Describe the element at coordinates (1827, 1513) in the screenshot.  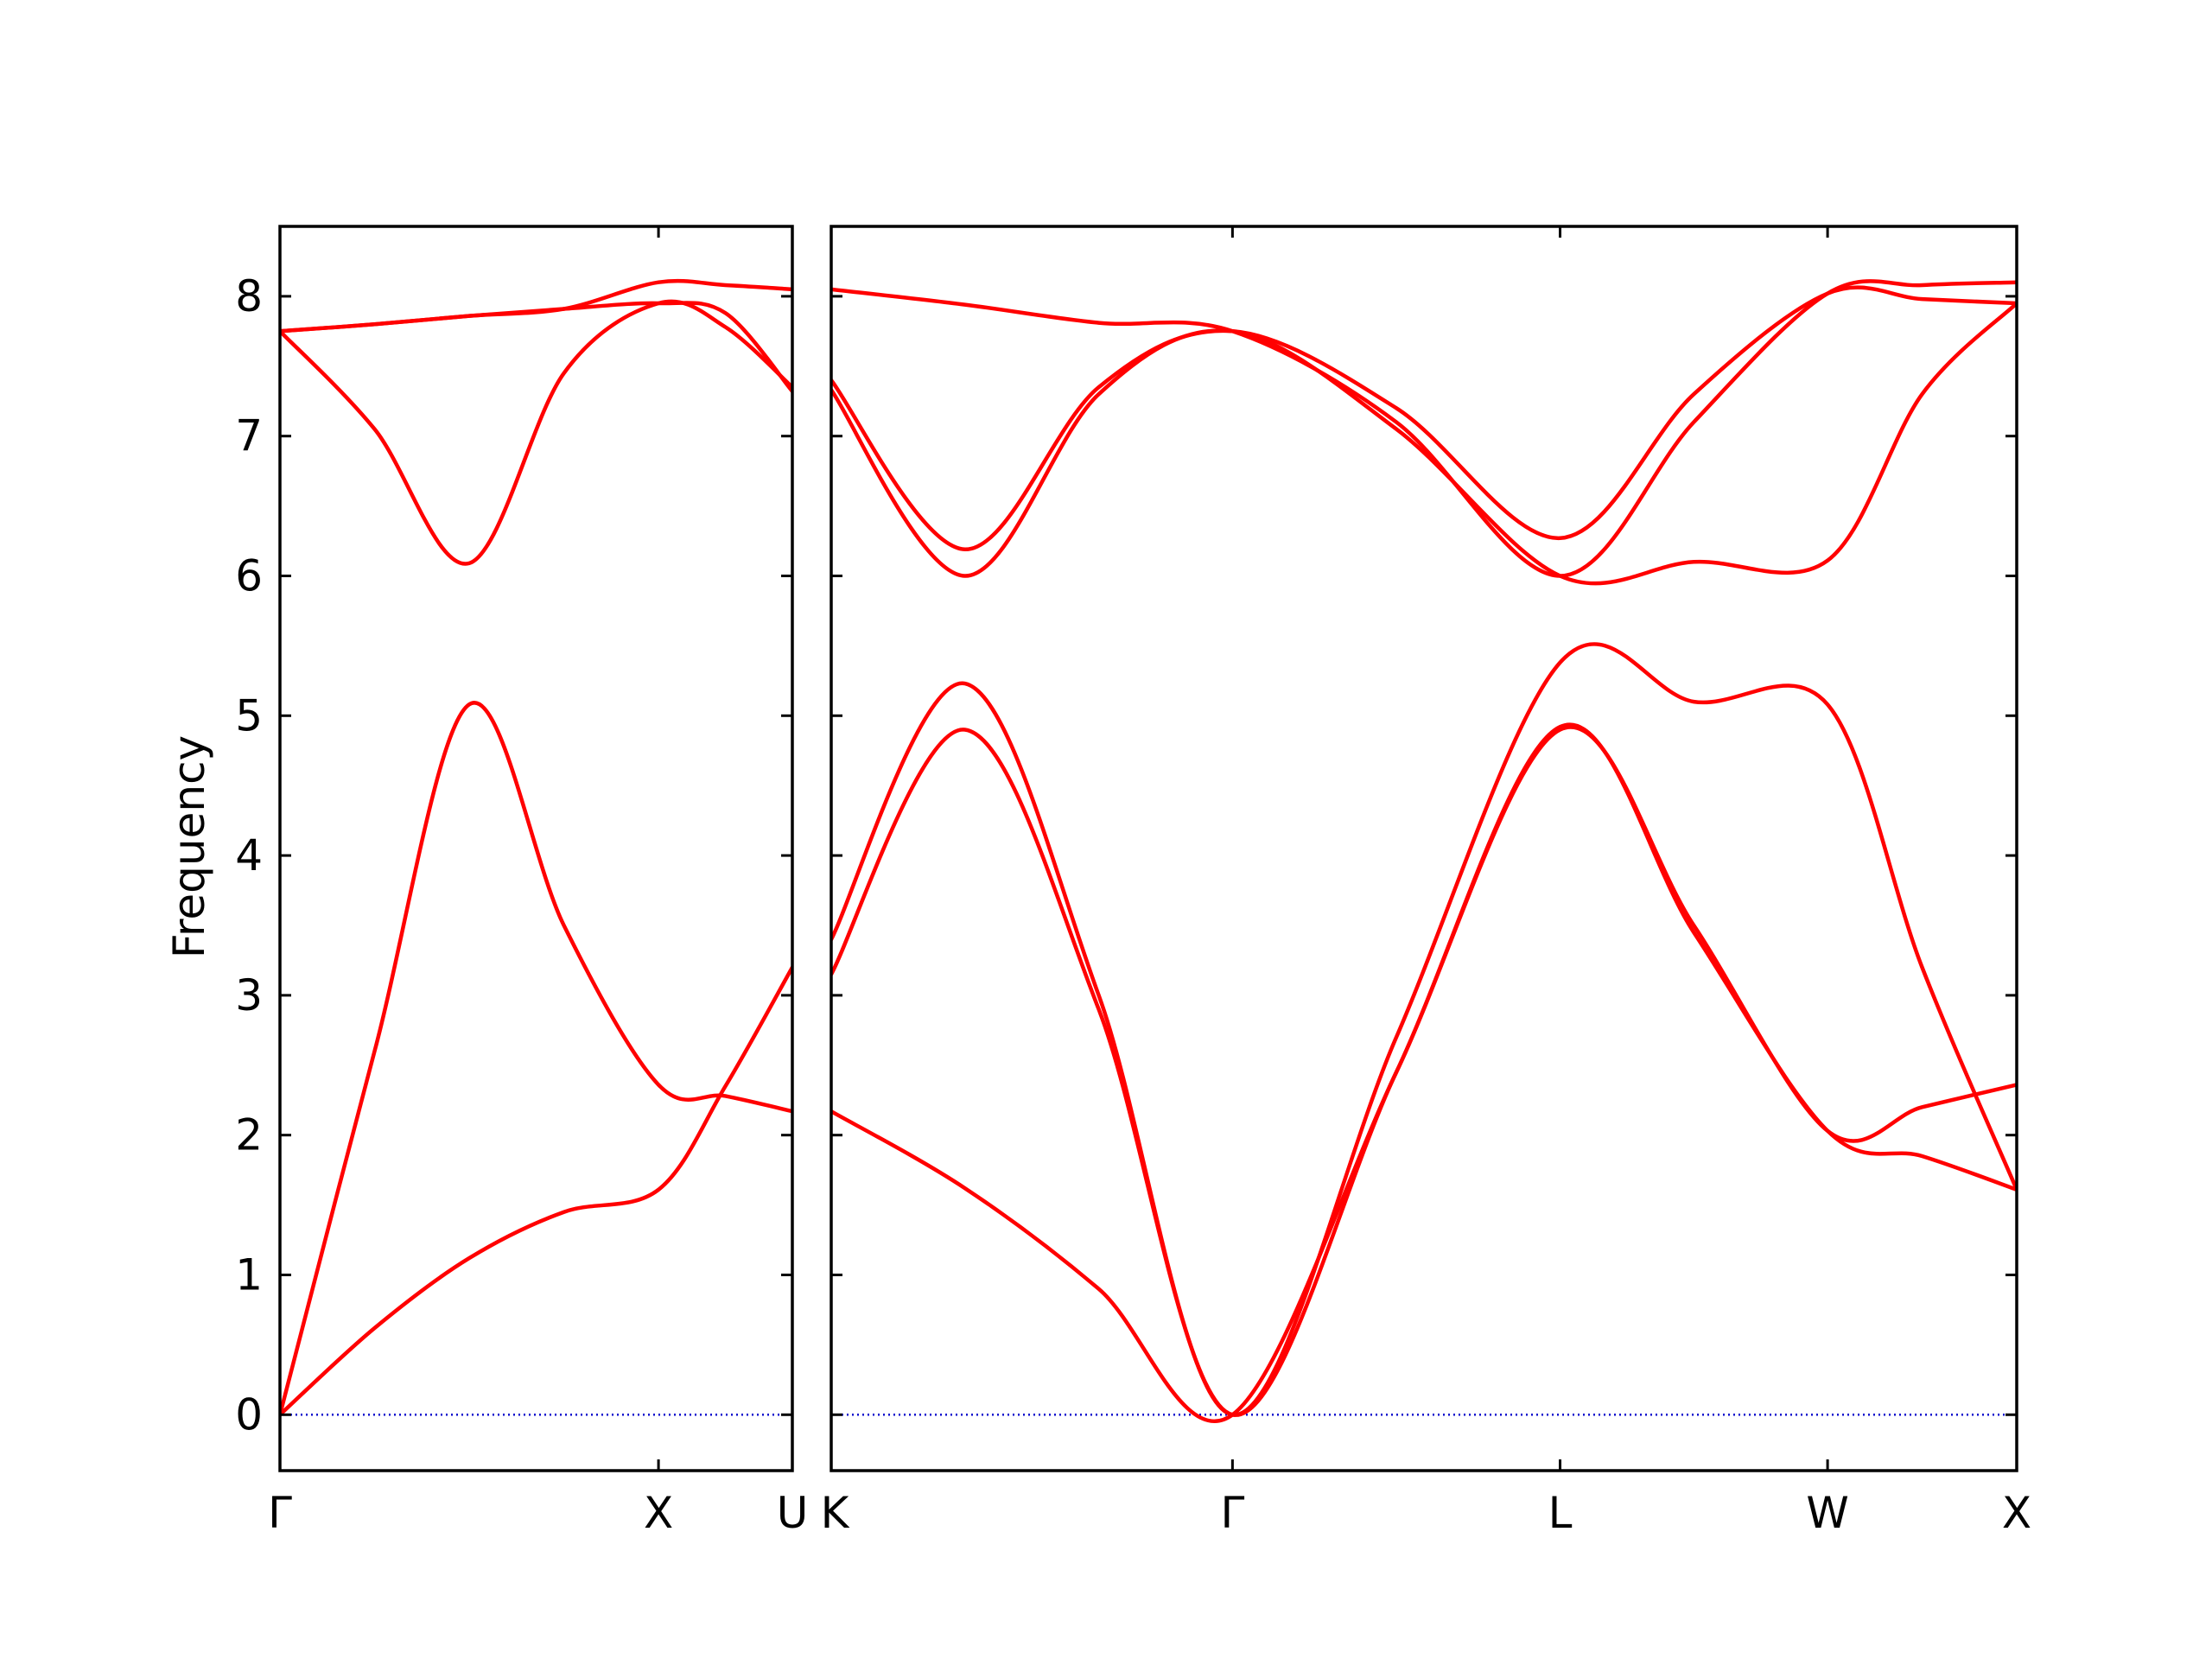
I see `x-tick-label: W` at that location.